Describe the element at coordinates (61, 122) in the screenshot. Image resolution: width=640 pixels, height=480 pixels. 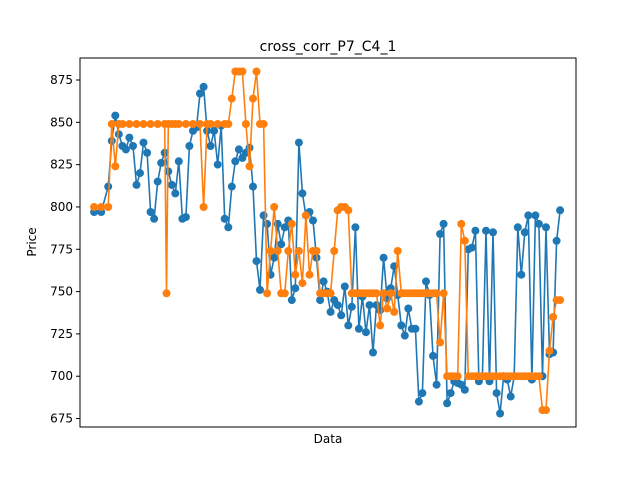
I see `y-tick-label: 850` at that location.